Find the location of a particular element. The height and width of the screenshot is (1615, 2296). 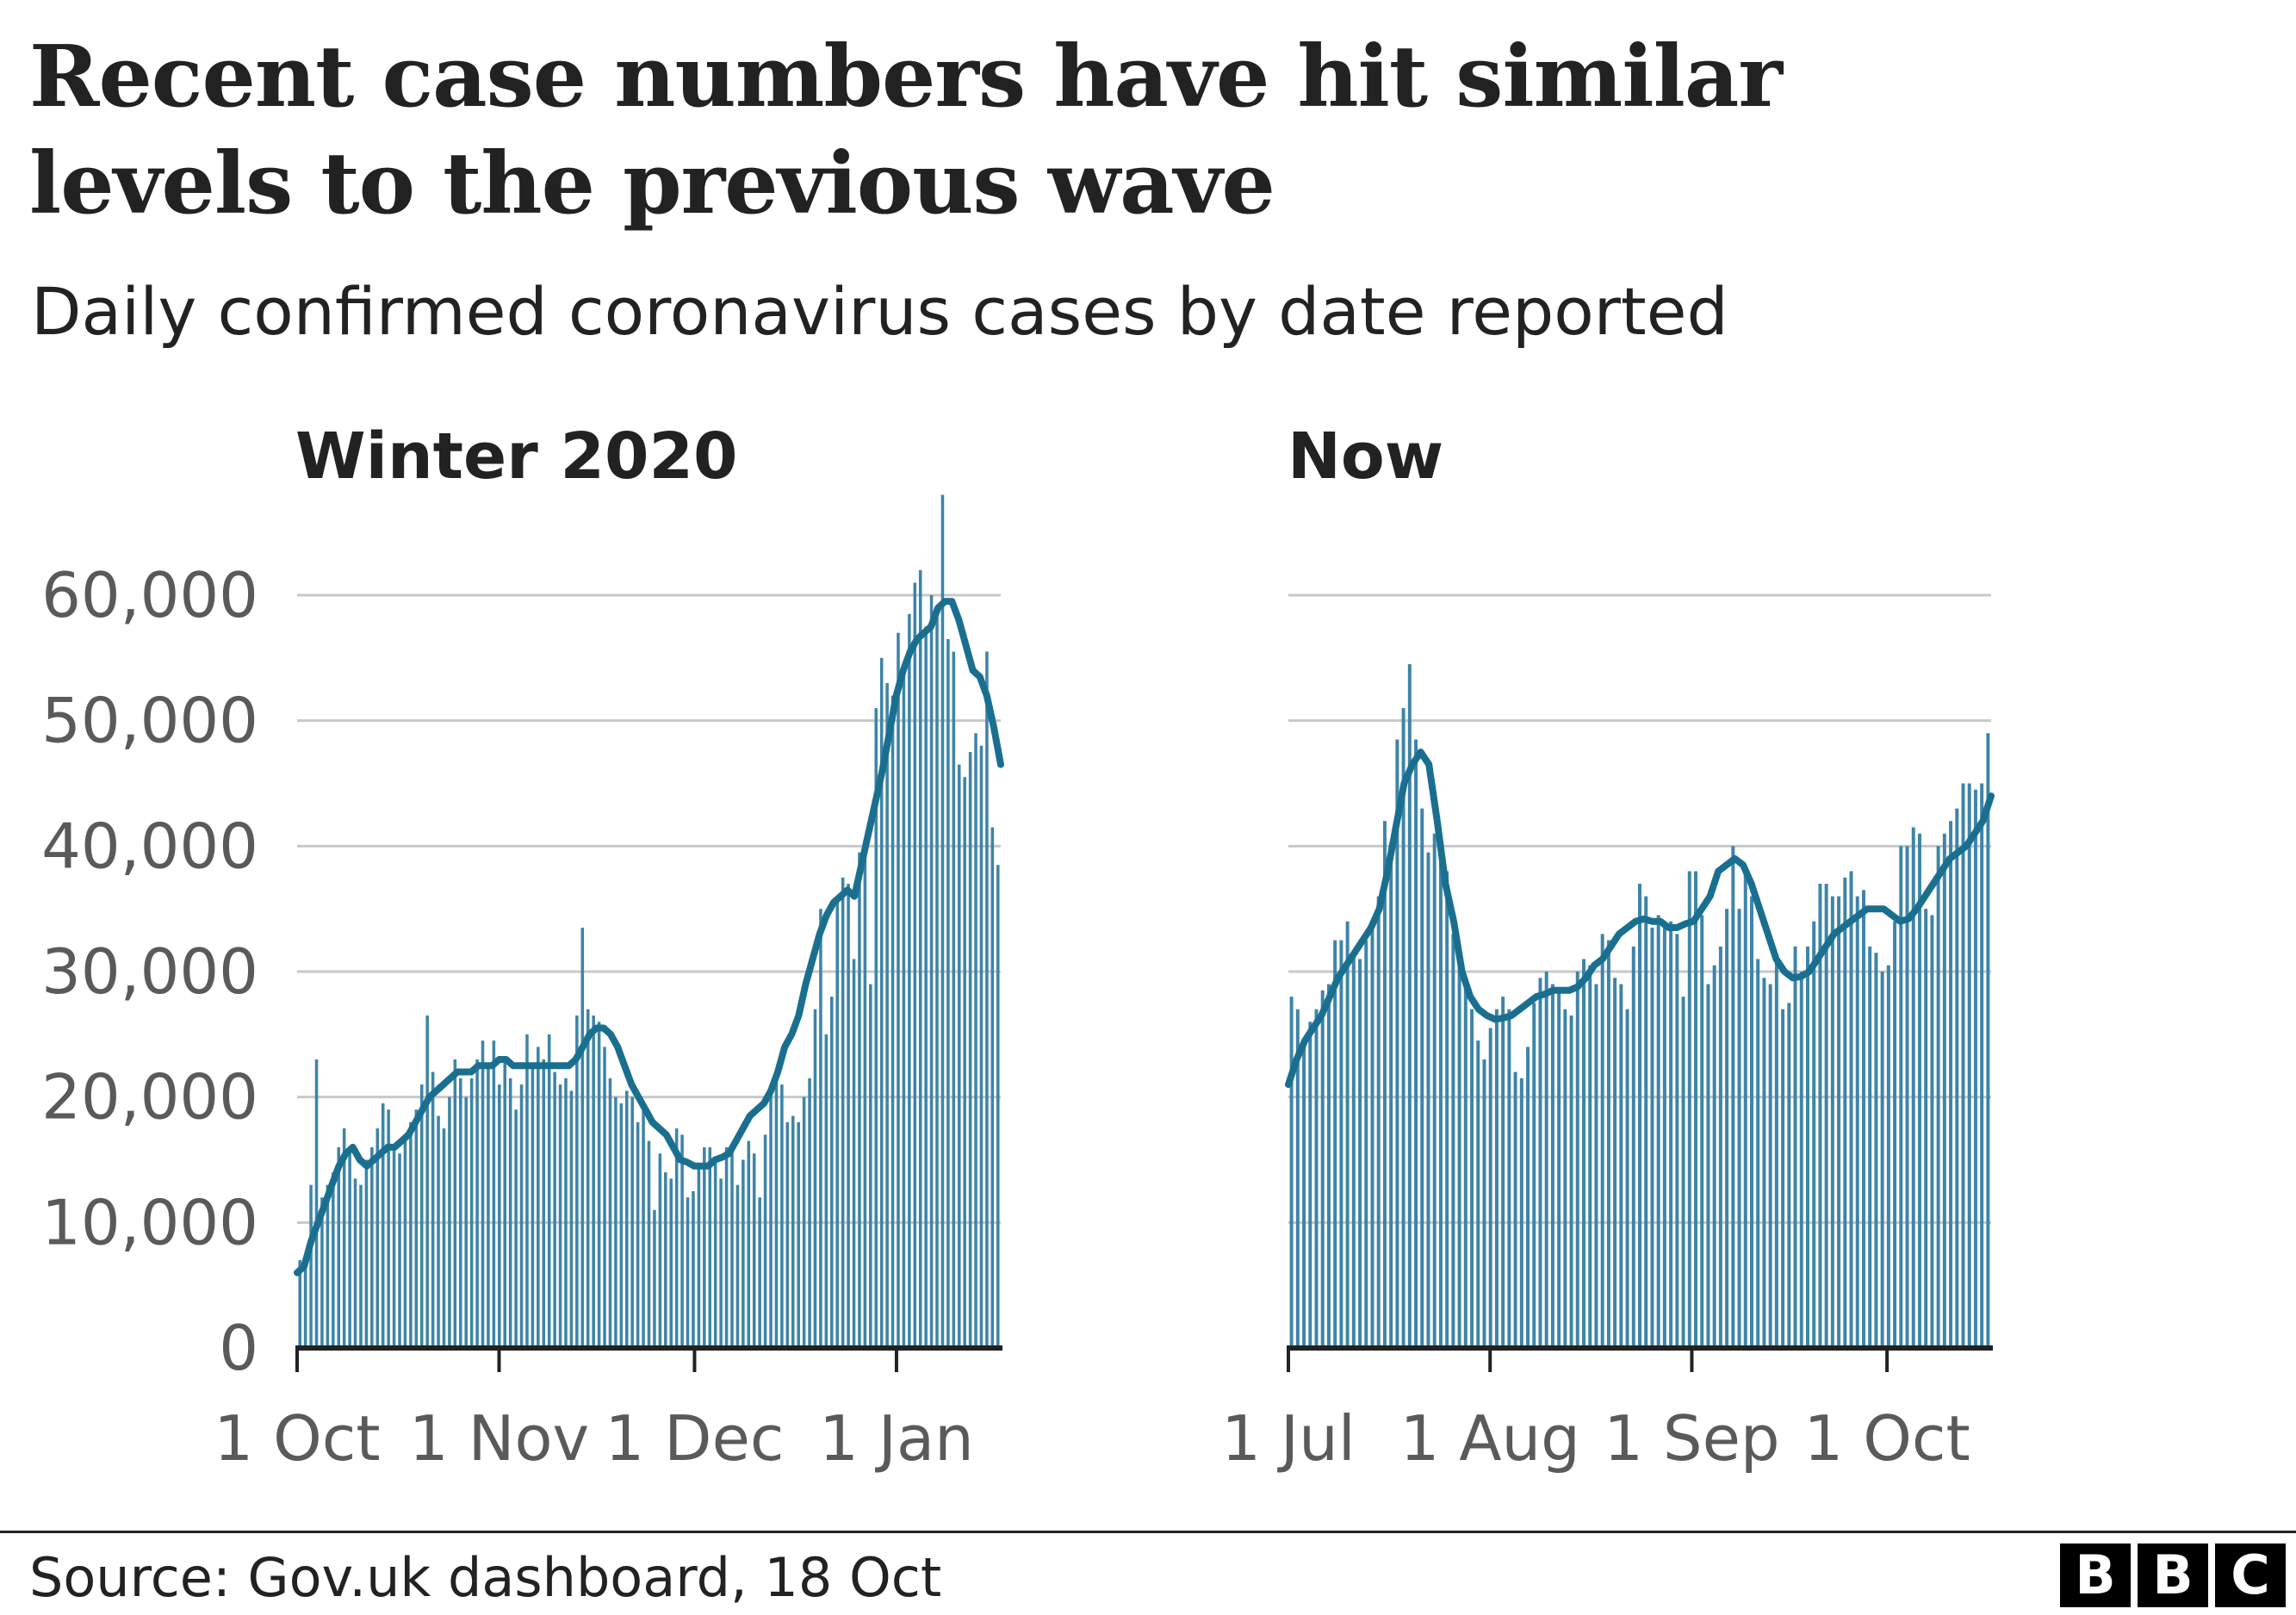

x-tick-label-0-1: 1 Nov is located at coordinates (499, 1438).